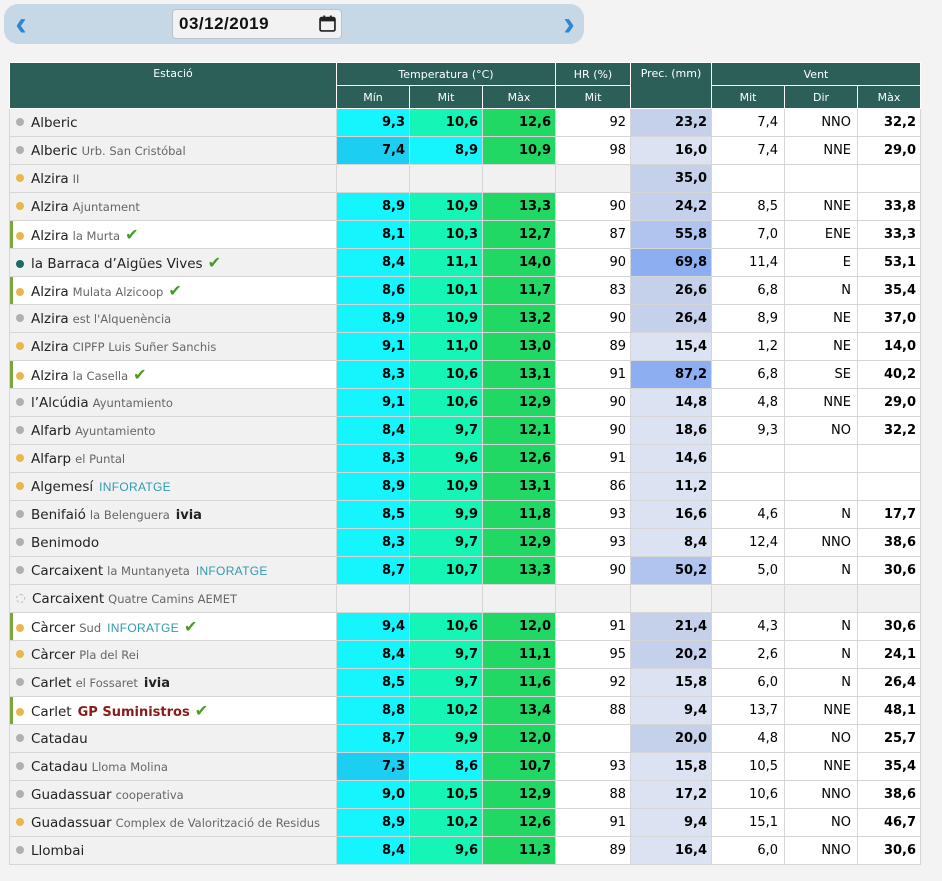 The width and height of the screenshot is (942, 881). What do you see at coordinates (173, 374) in the screenshot?
I see `station-cell: Alzira la Casella ✔` at bounding box center [173, 374].